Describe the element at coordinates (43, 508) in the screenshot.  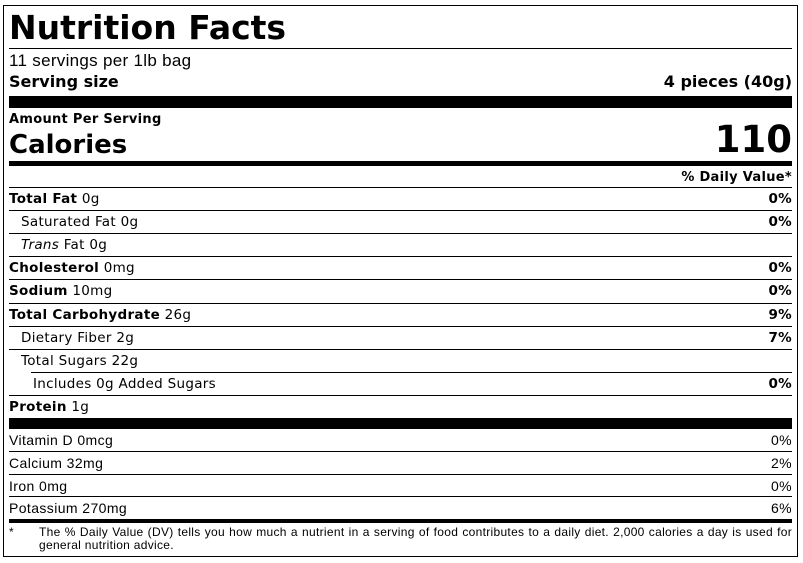
I see `vitamin-name: Potassium` at that location.